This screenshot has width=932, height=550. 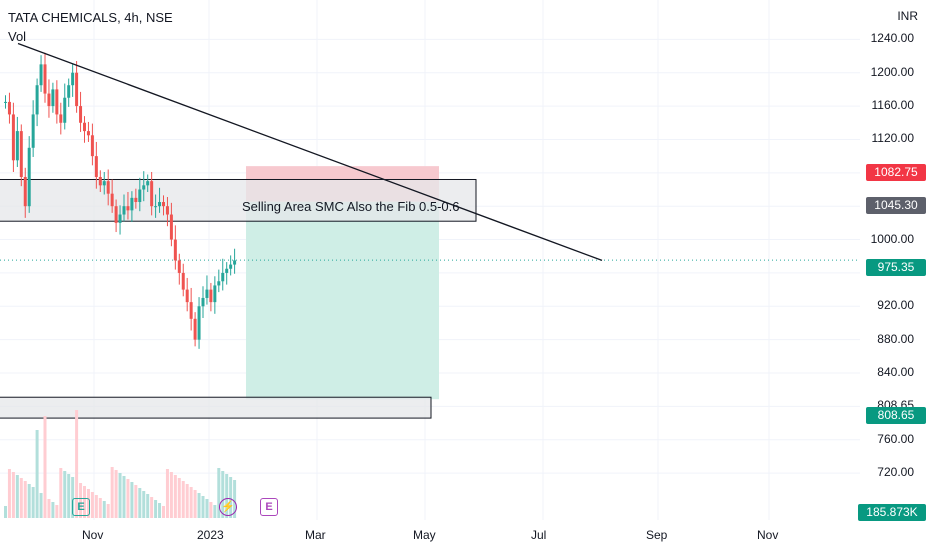 What do you see at coordinates (907, 16) in the screenshot?
I see `currency-label: INR` at bounding box center [907, 16].